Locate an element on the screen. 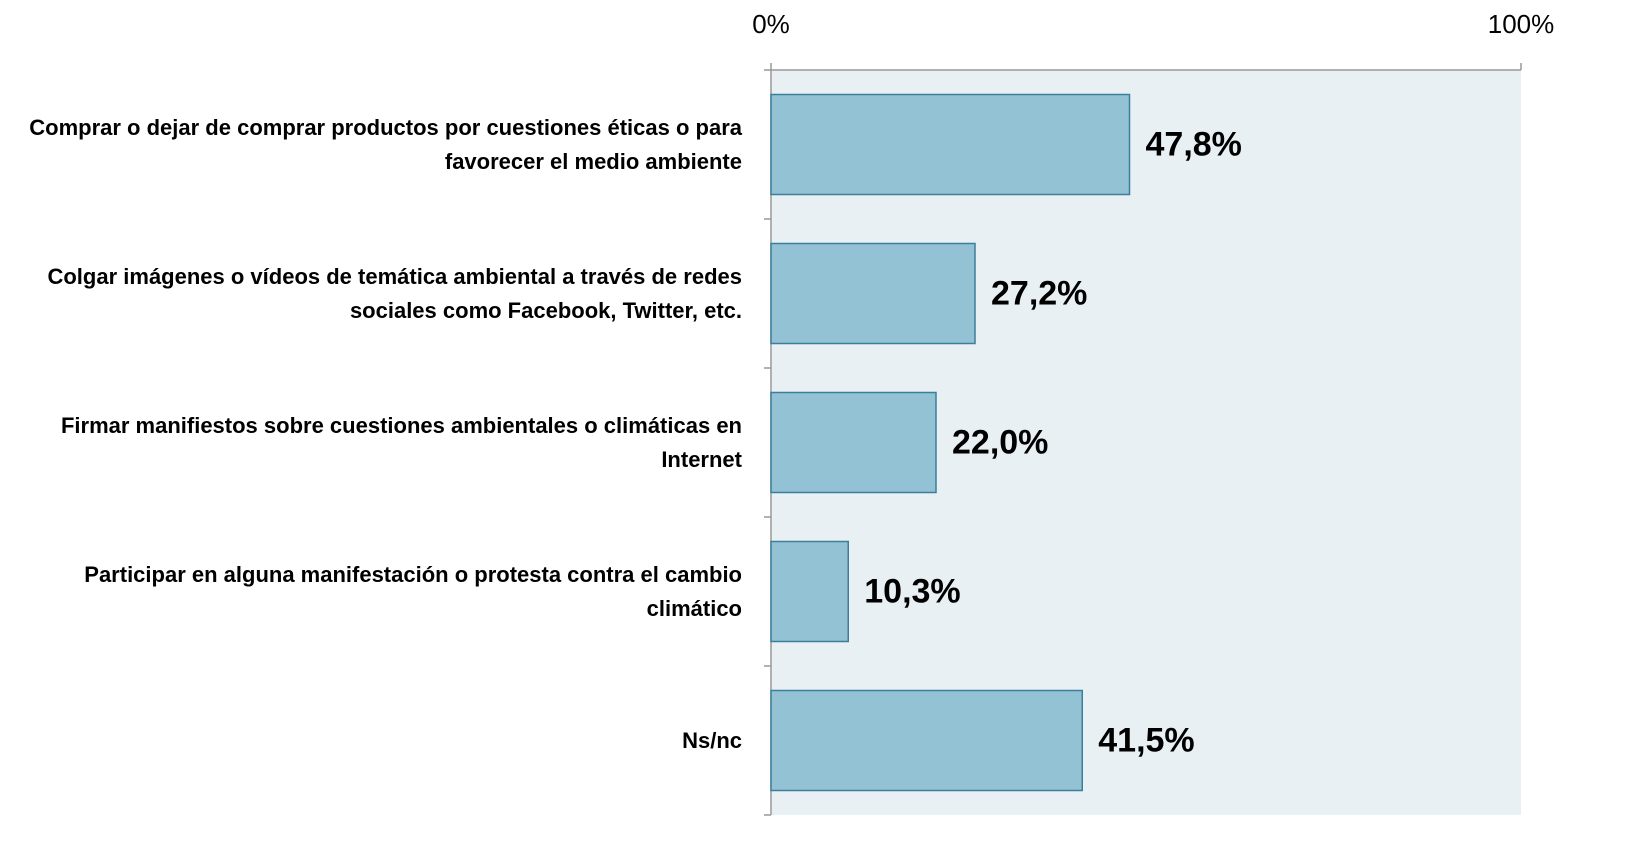  value-label: 10,3% is located at coordinates (912, 591).